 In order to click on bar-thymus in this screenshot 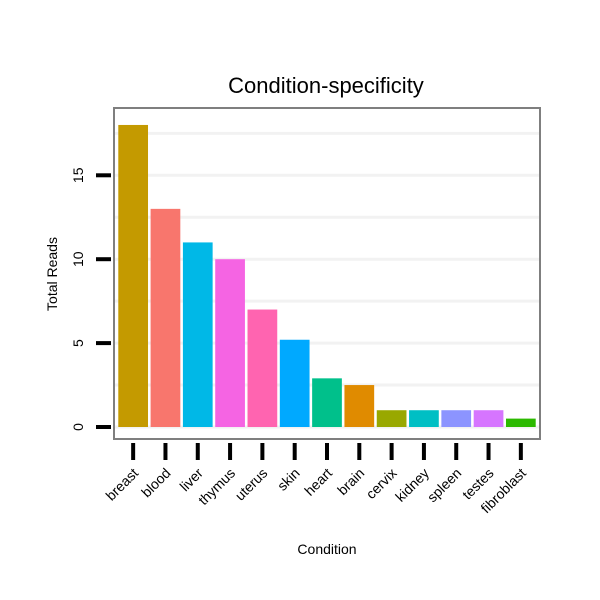, I will do `click(230, 343)`.